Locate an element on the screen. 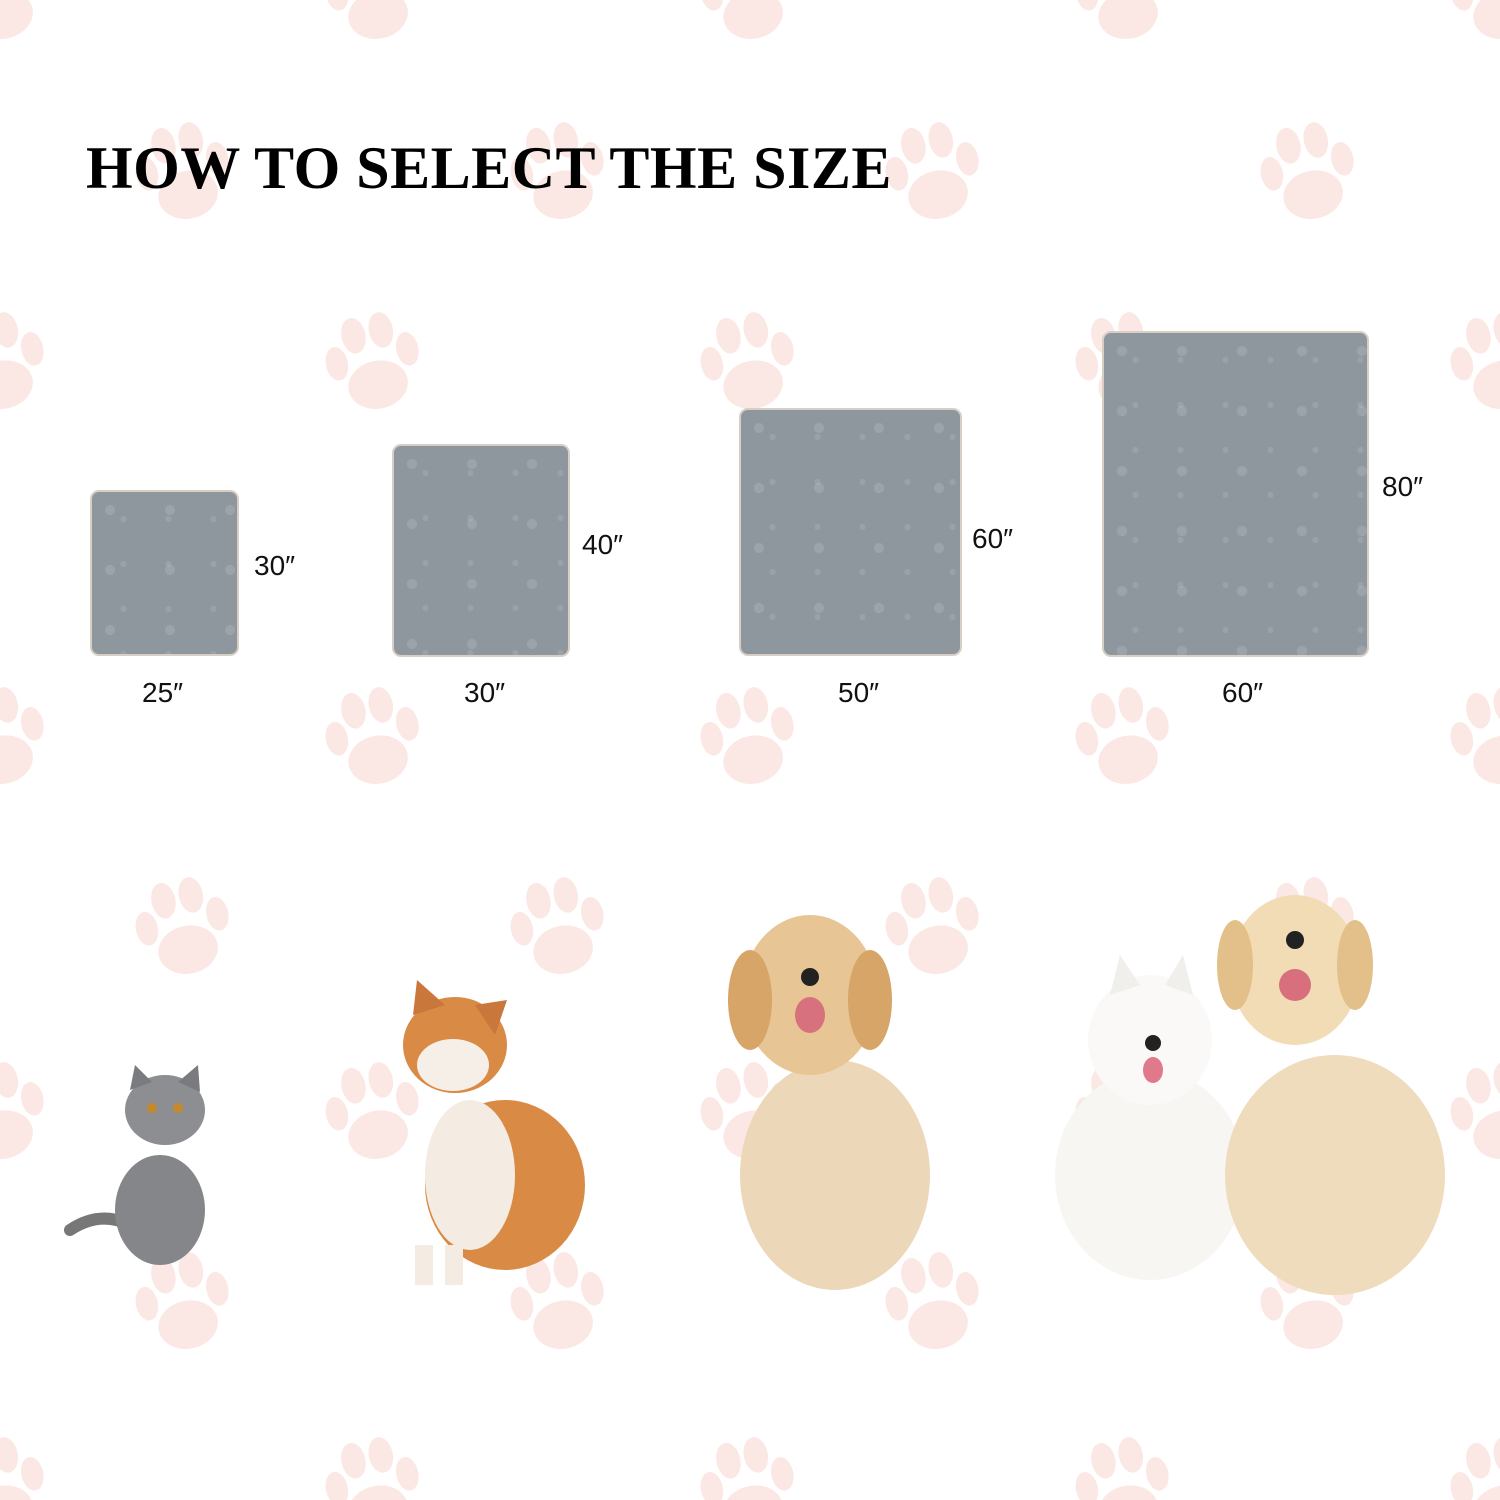 Image resolution: width=1500 pixels, height=1500 pixels. blanket-medium-width: 30″ is located at coordinates (485, 692).